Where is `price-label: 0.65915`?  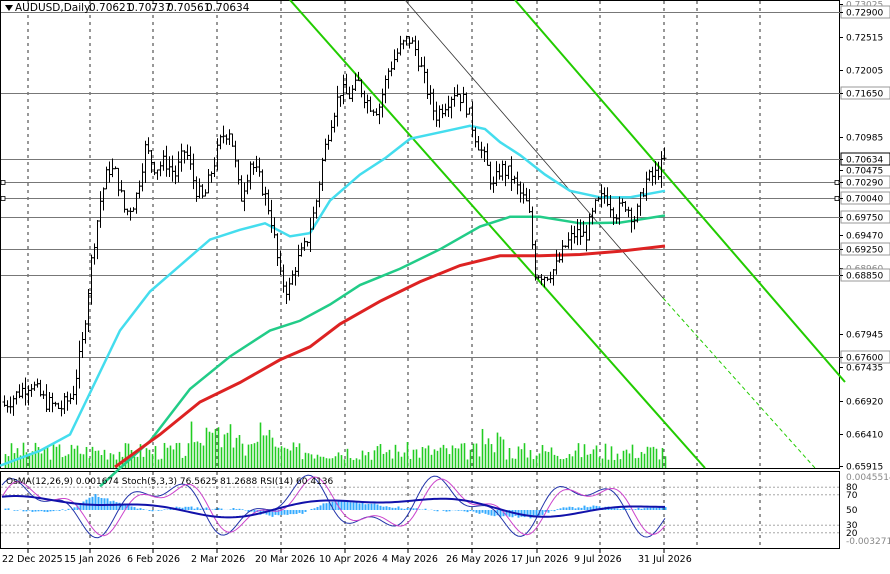 price-label: 0.65915 is located at coordinates (861, 468).